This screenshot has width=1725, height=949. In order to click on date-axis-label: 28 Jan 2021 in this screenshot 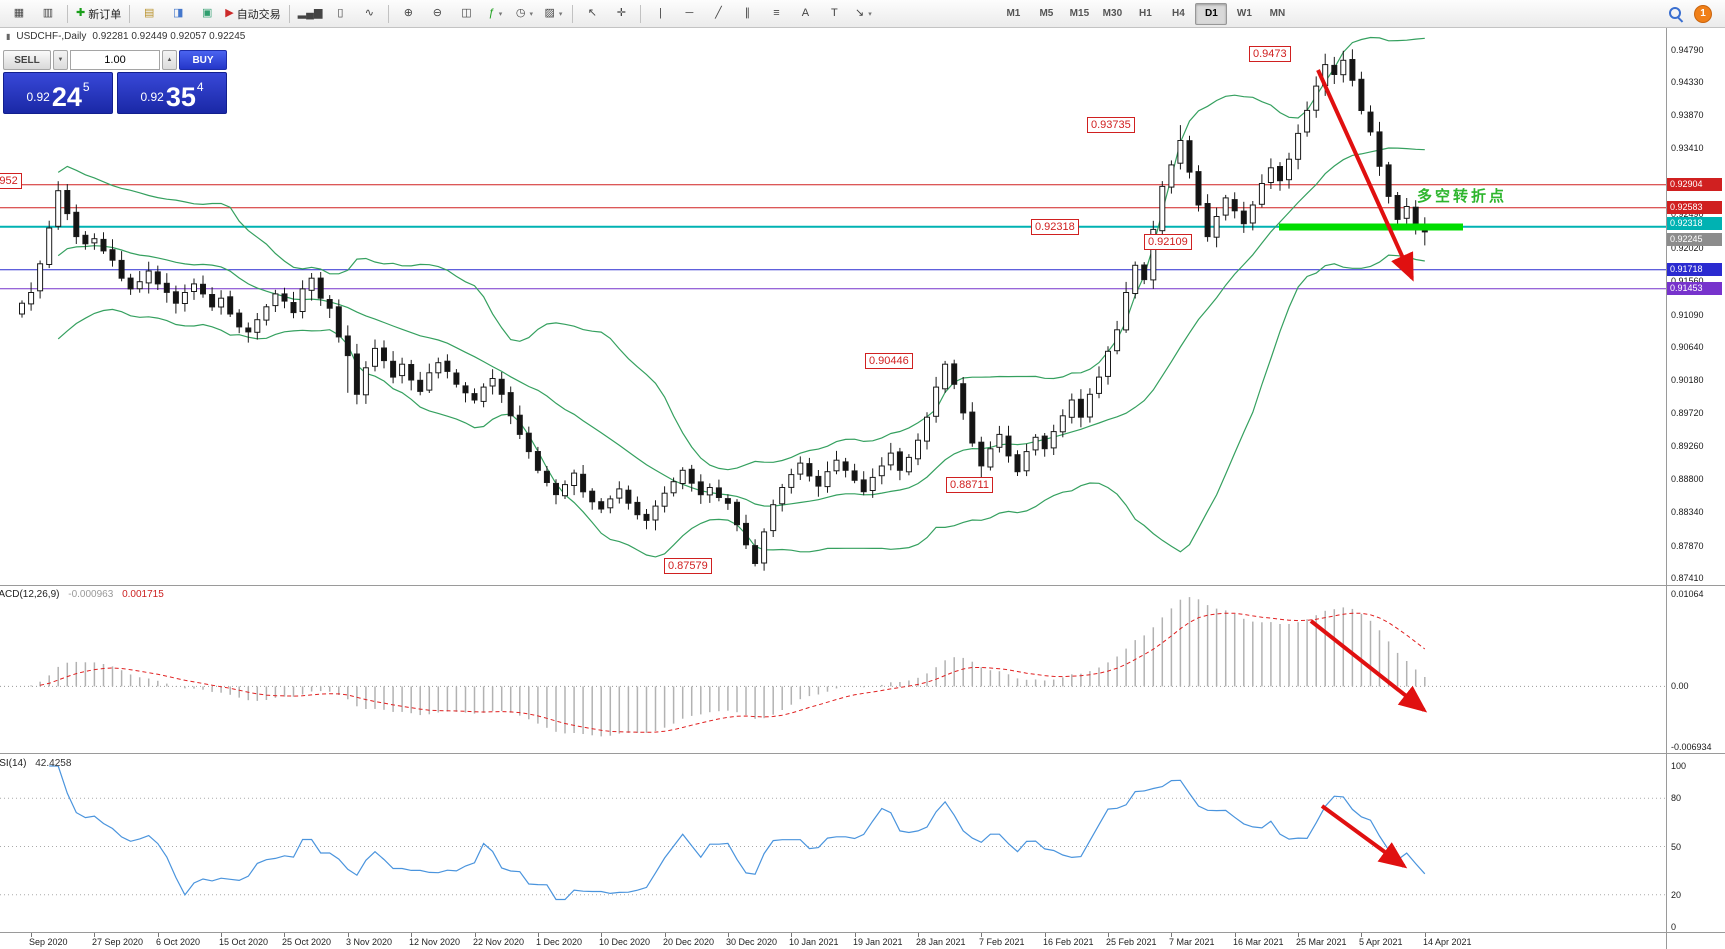, I will do `click(941, 942)`.